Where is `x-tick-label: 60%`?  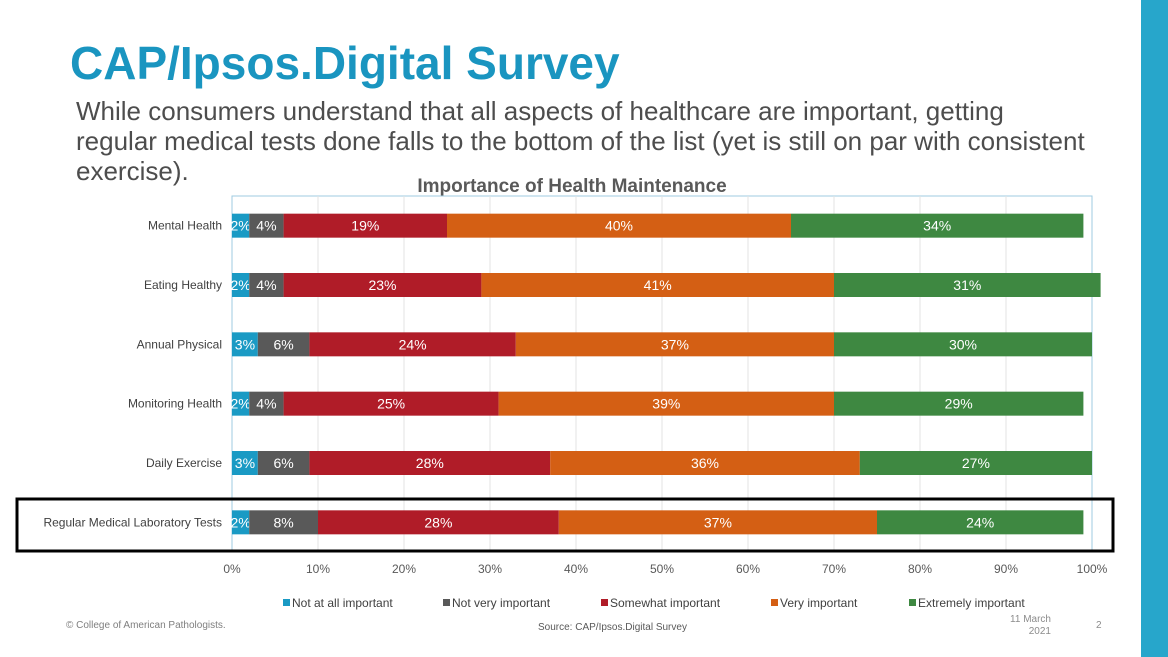 x-tick-label: 60% is located at coordinates (748, 569).